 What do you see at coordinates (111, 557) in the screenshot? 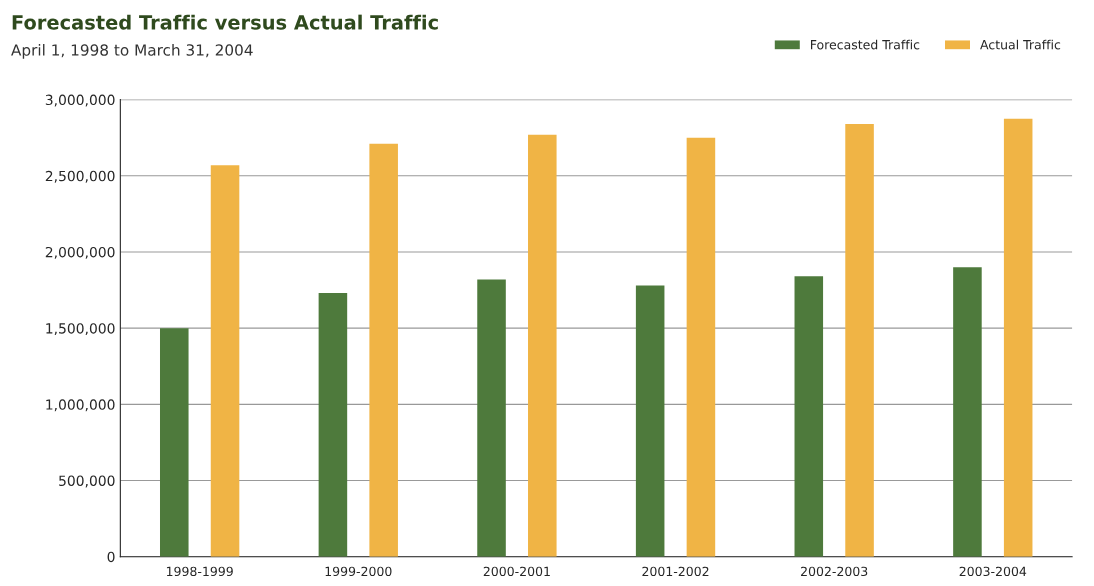
I see `y-tick-label: 0` at bounding box center [111, 557].